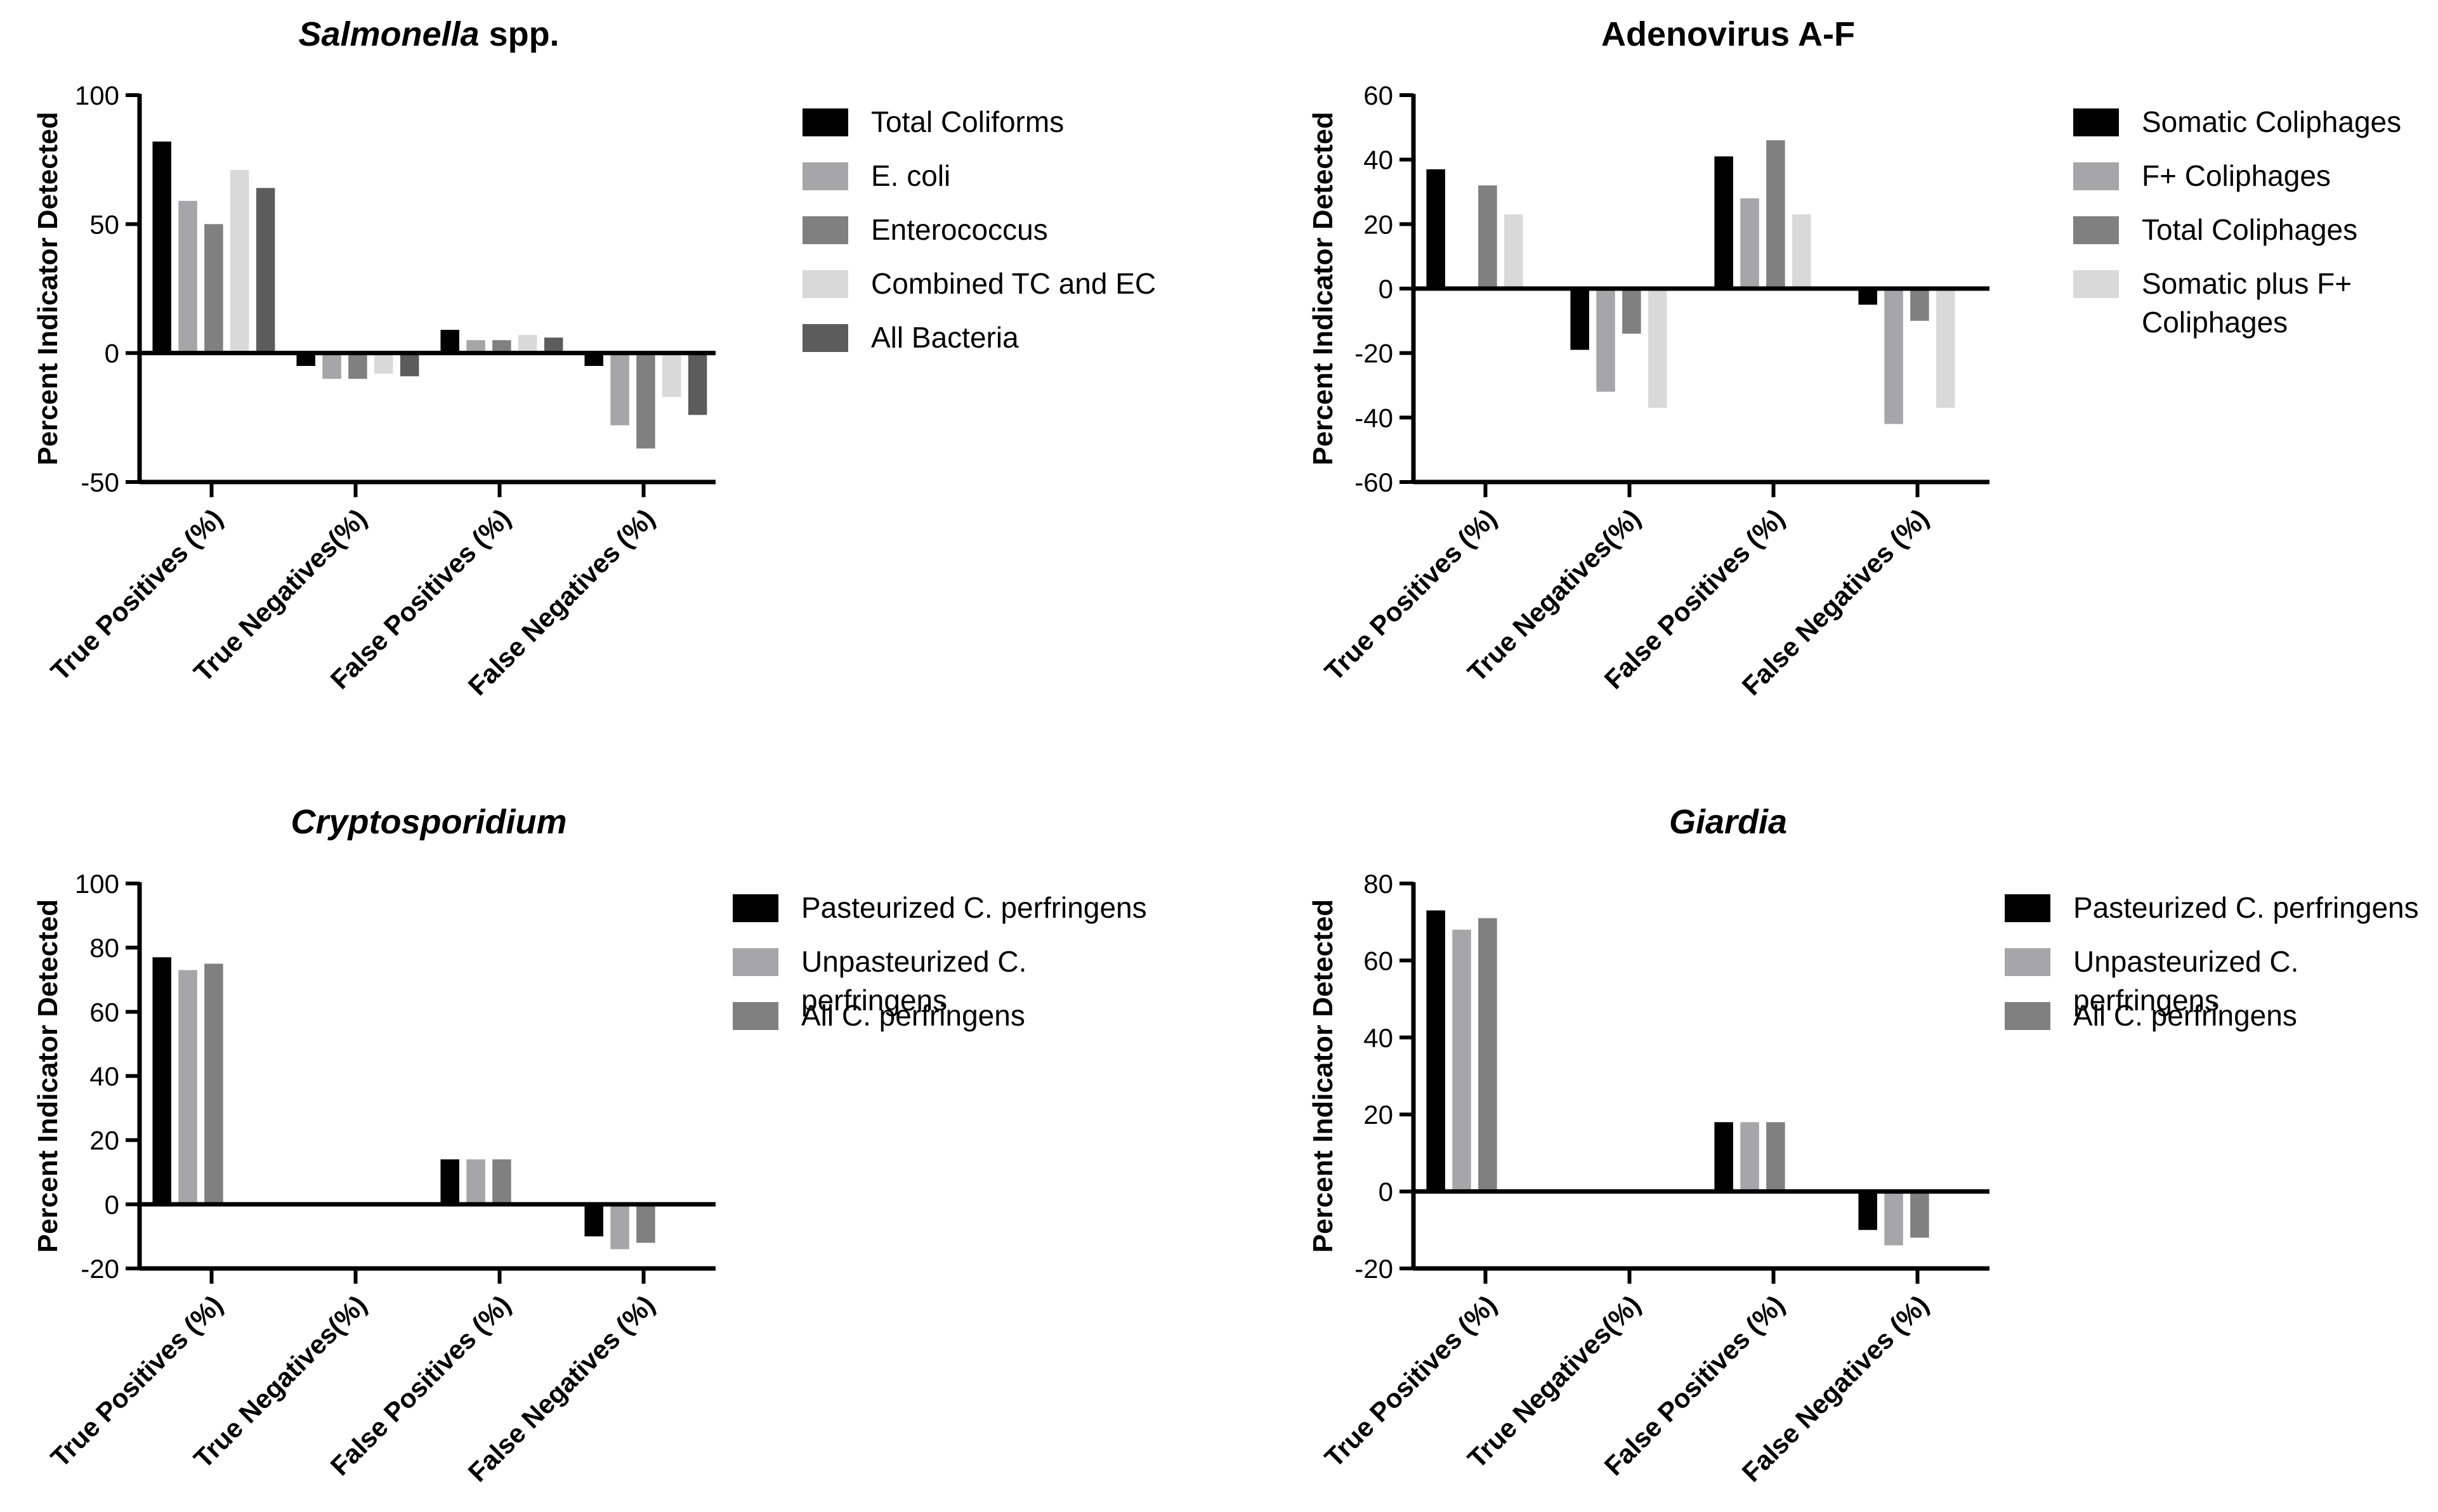  Describe the element at coordinates (967, 122) in the screenshot. I see `legend-label-total-coliforms: Total Coliforms` at that location.